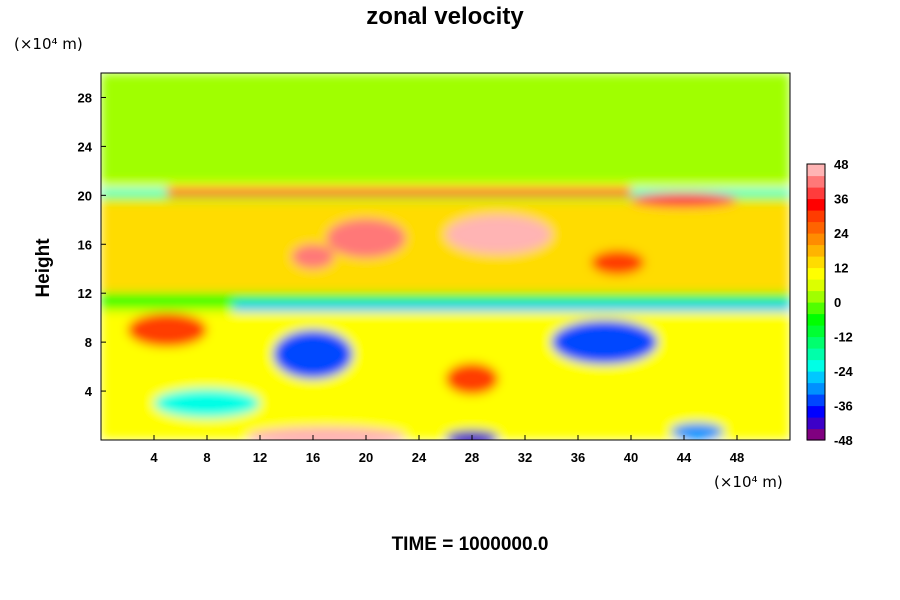 This screenshot has height=600, width=900. Describe the element at coordinates (85, 244) in the screenshot. I see `y-tick-label: 16` at that location.